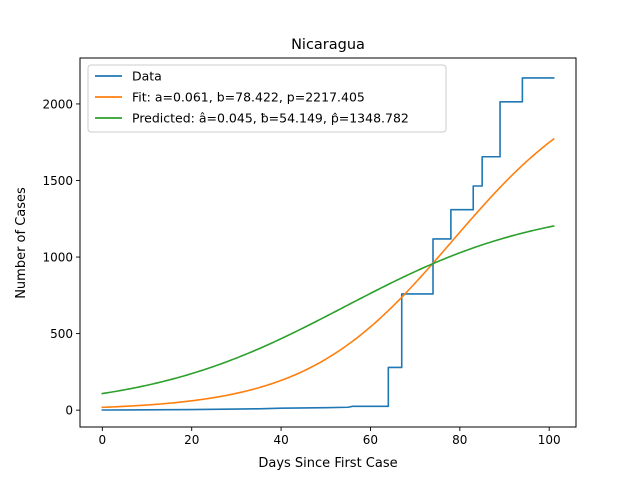 The width and height of the screenshot is (640, 480). What do you see at coordinates (370, 440) in the screenshot?
I see `x-tick-label: 60` at bounding box center [370, 440].